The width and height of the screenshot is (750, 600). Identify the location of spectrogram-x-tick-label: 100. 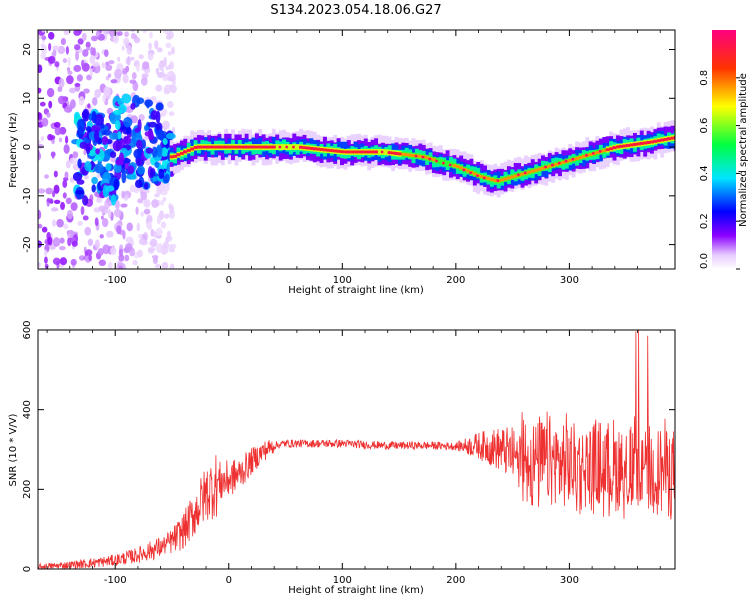
(342, 280).